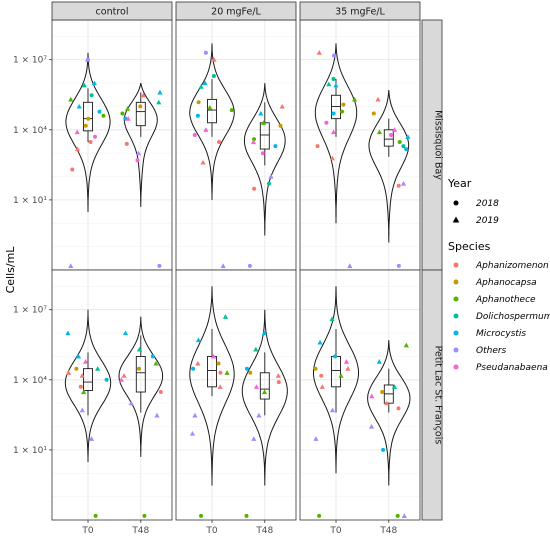  I want to click on column-strip-label: 35 mgFe/L, so click(360, 12).